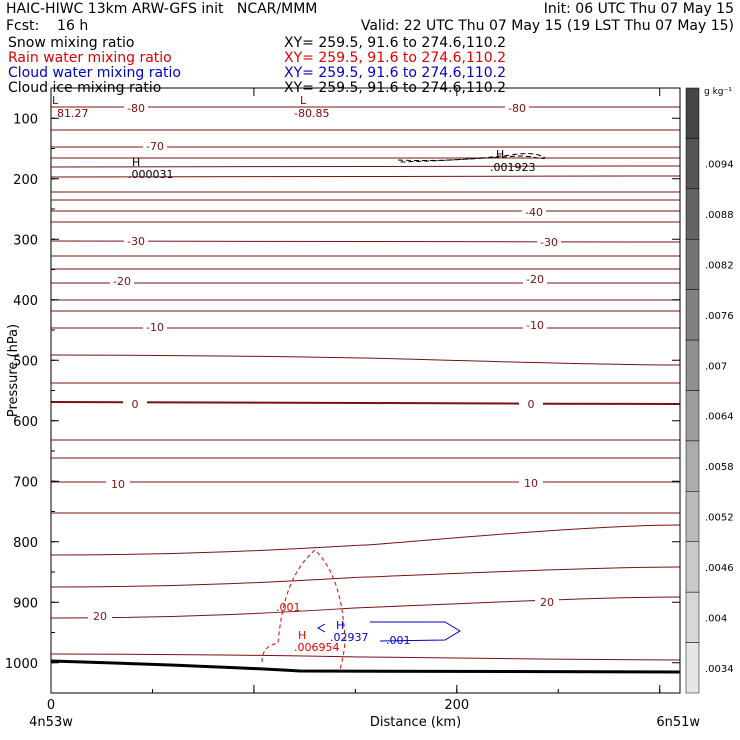  Describe the element at coordinates (716, 618) in the screenshot. I see `colorbar-tick-label: .004` at that location.